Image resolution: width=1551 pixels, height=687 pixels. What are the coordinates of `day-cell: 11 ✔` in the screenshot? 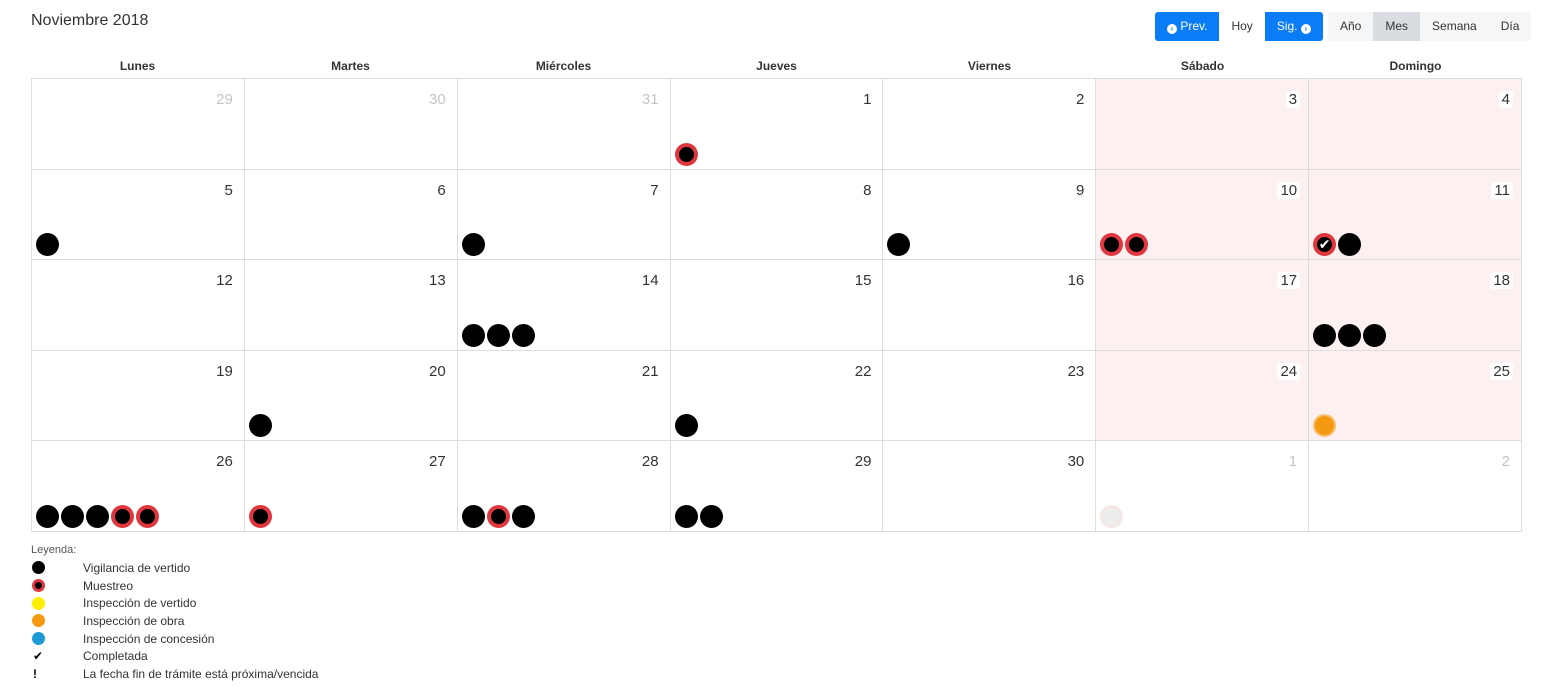 It's located at (1415, 215).